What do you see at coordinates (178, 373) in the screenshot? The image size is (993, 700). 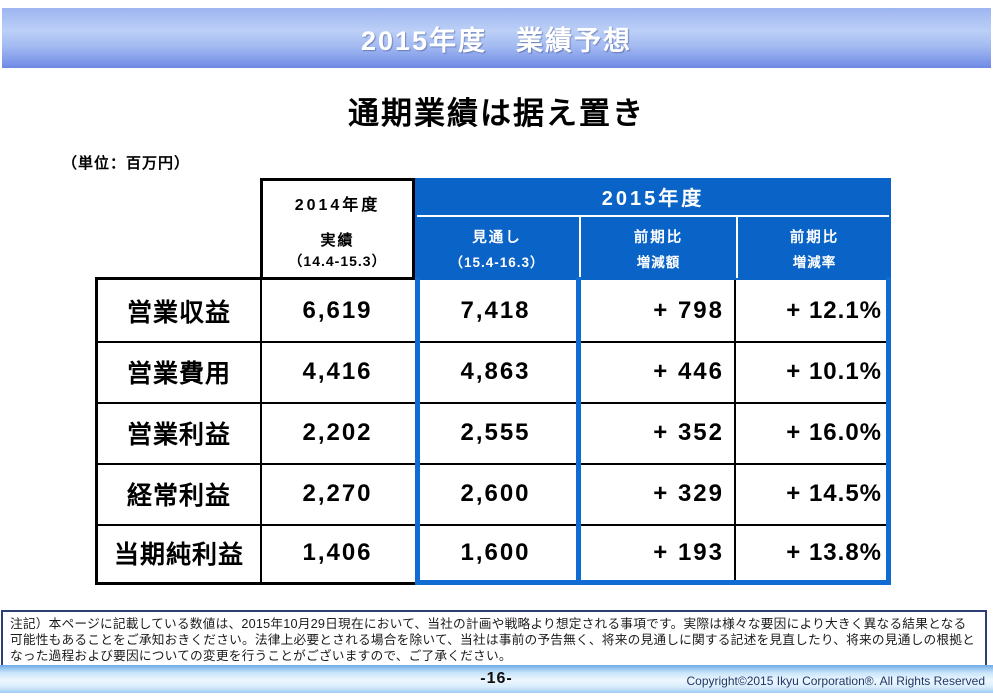 I see `row-label: 営業費用` at bounding box center [178, 373].